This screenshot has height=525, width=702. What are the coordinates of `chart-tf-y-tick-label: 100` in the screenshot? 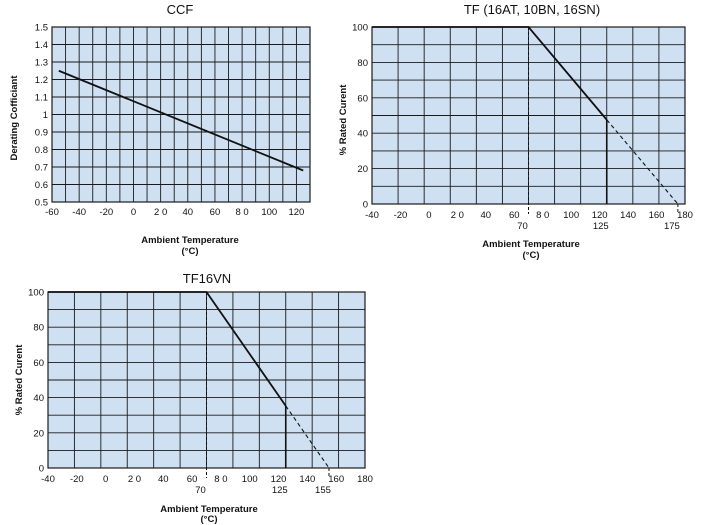 It's located at (360, 28).